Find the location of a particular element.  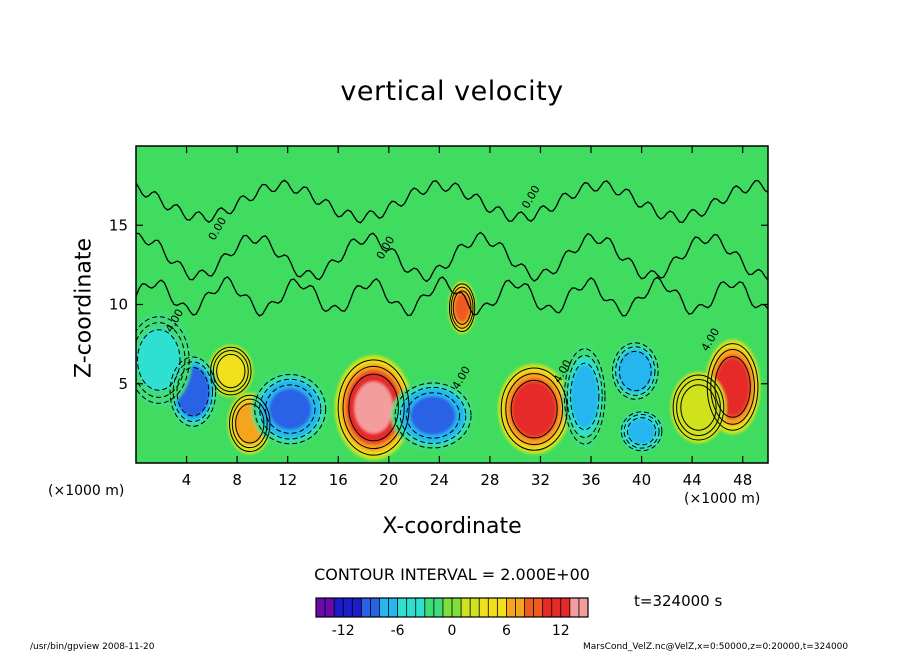

colorbar-frame is located at coordinates (452, 607).